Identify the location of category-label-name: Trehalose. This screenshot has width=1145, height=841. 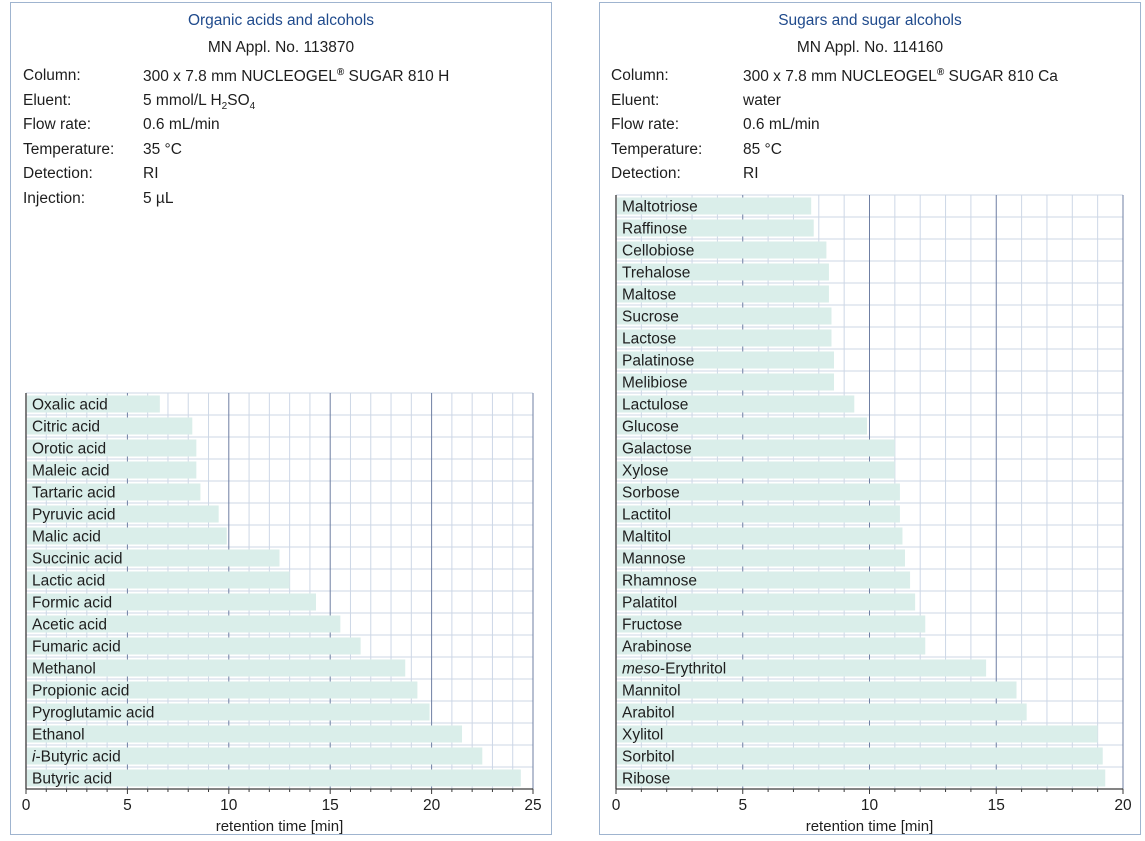
(656, 273).